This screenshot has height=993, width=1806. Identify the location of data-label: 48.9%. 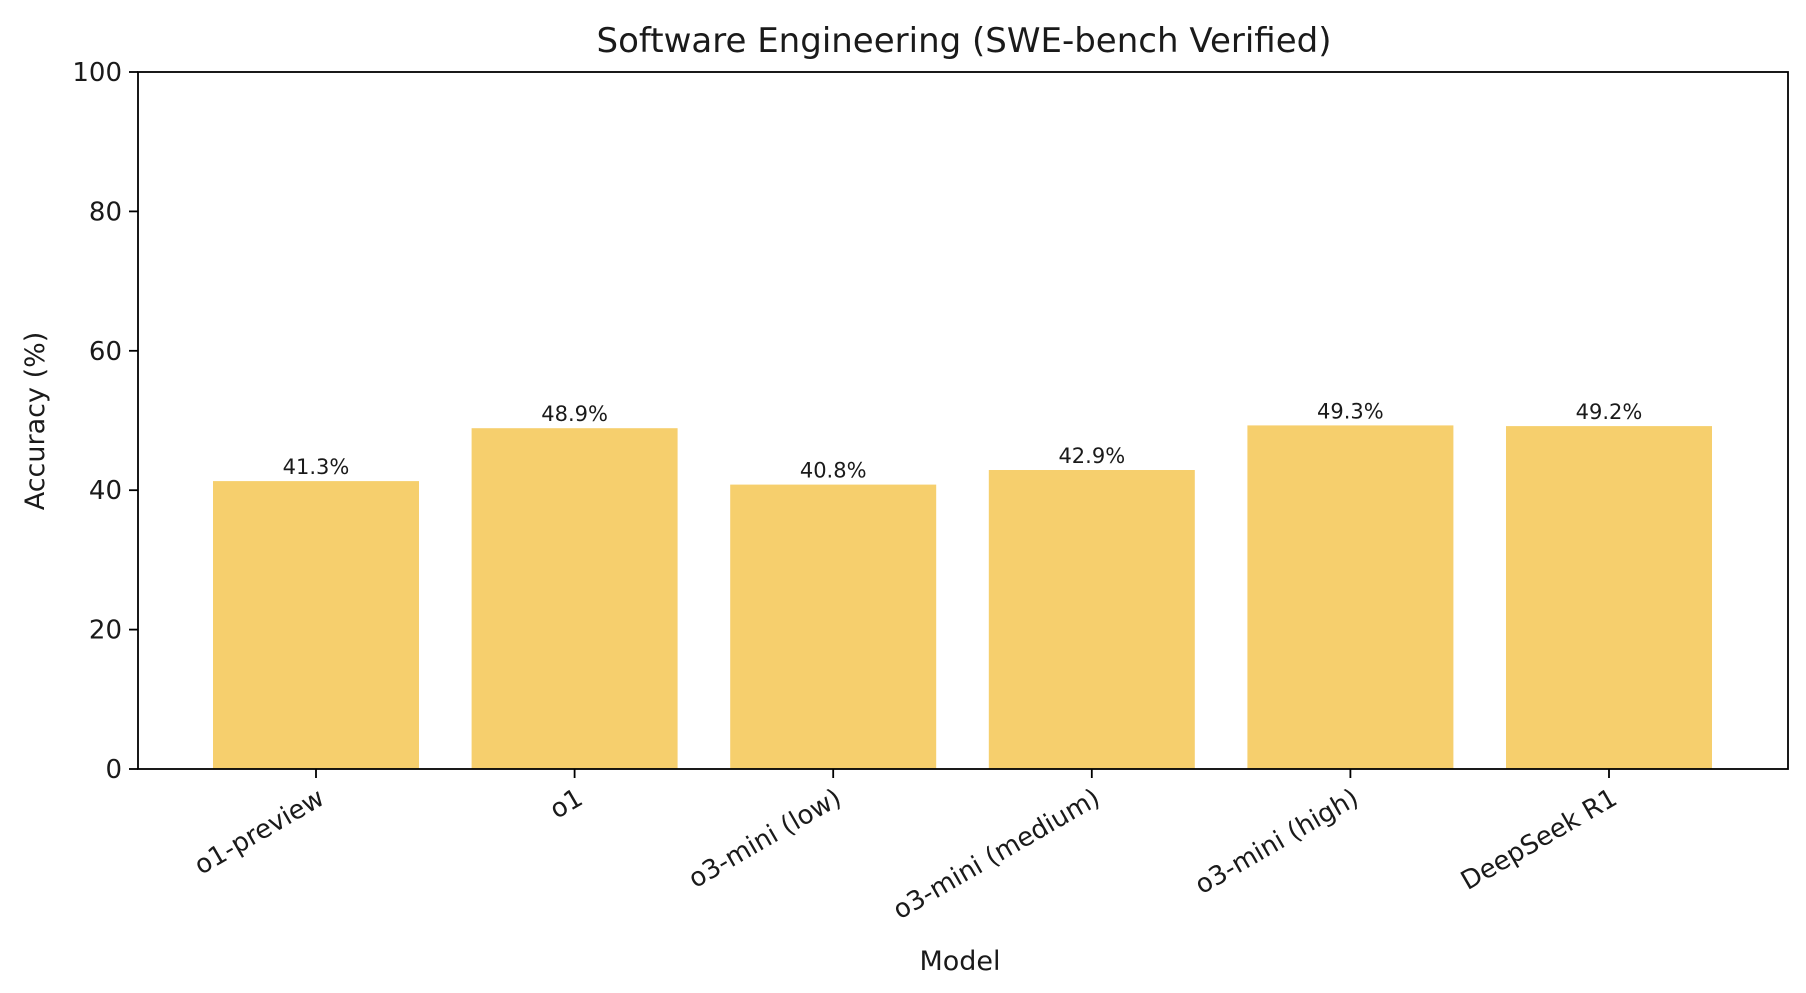
(574, 414).